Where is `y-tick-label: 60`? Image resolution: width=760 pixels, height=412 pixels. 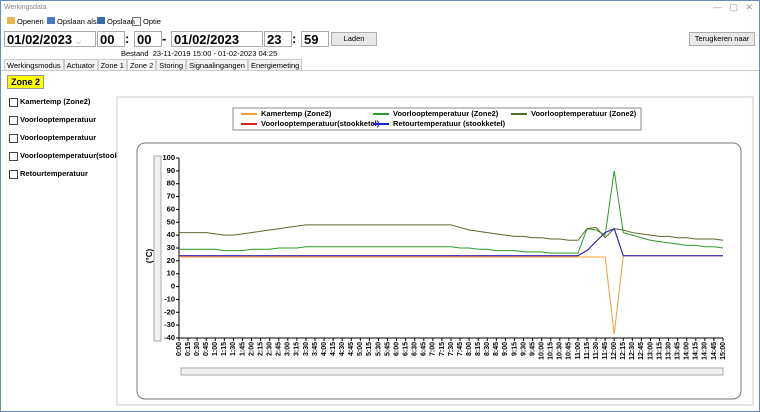 y-tick-label: 60 is located at coordinates (171, 208).